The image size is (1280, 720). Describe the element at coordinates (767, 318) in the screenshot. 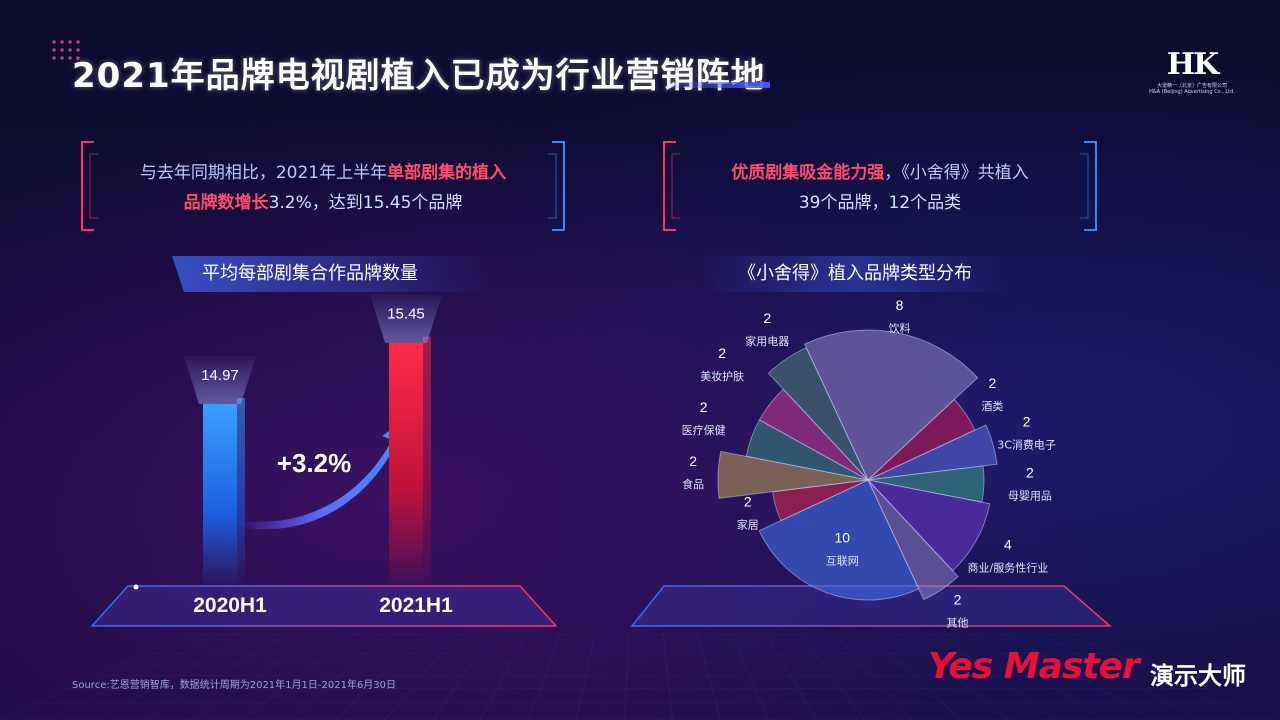

I see `pie-value-家用电器: 2` at that location.